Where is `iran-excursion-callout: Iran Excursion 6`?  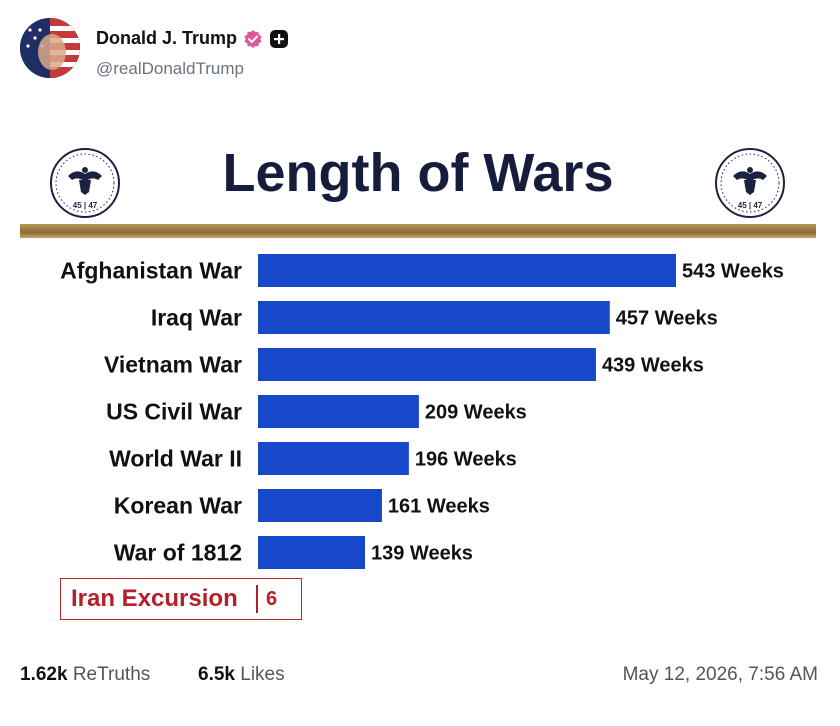 iran-excursion-callout: Iran Excursion 6 is located at coordinates (181, 599).